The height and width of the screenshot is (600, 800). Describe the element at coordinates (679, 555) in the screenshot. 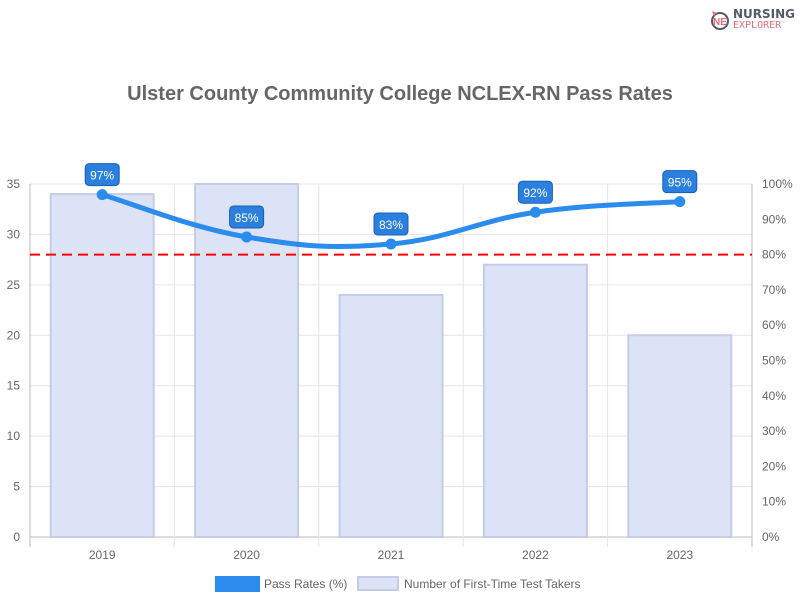

I see `x-tick-label: 2023` at that location.